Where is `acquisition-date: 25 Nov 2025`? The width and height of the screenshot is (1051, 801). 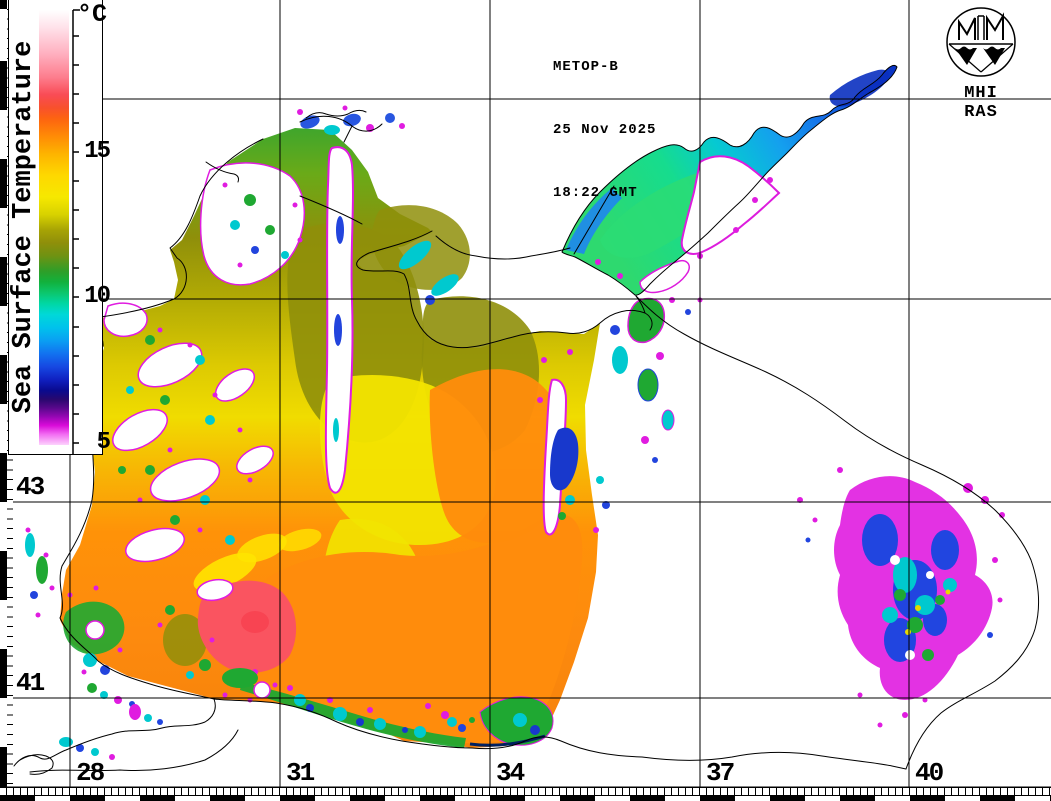
acquisition-date: 25 Nov 2025 is located at coordinates (605, 130).